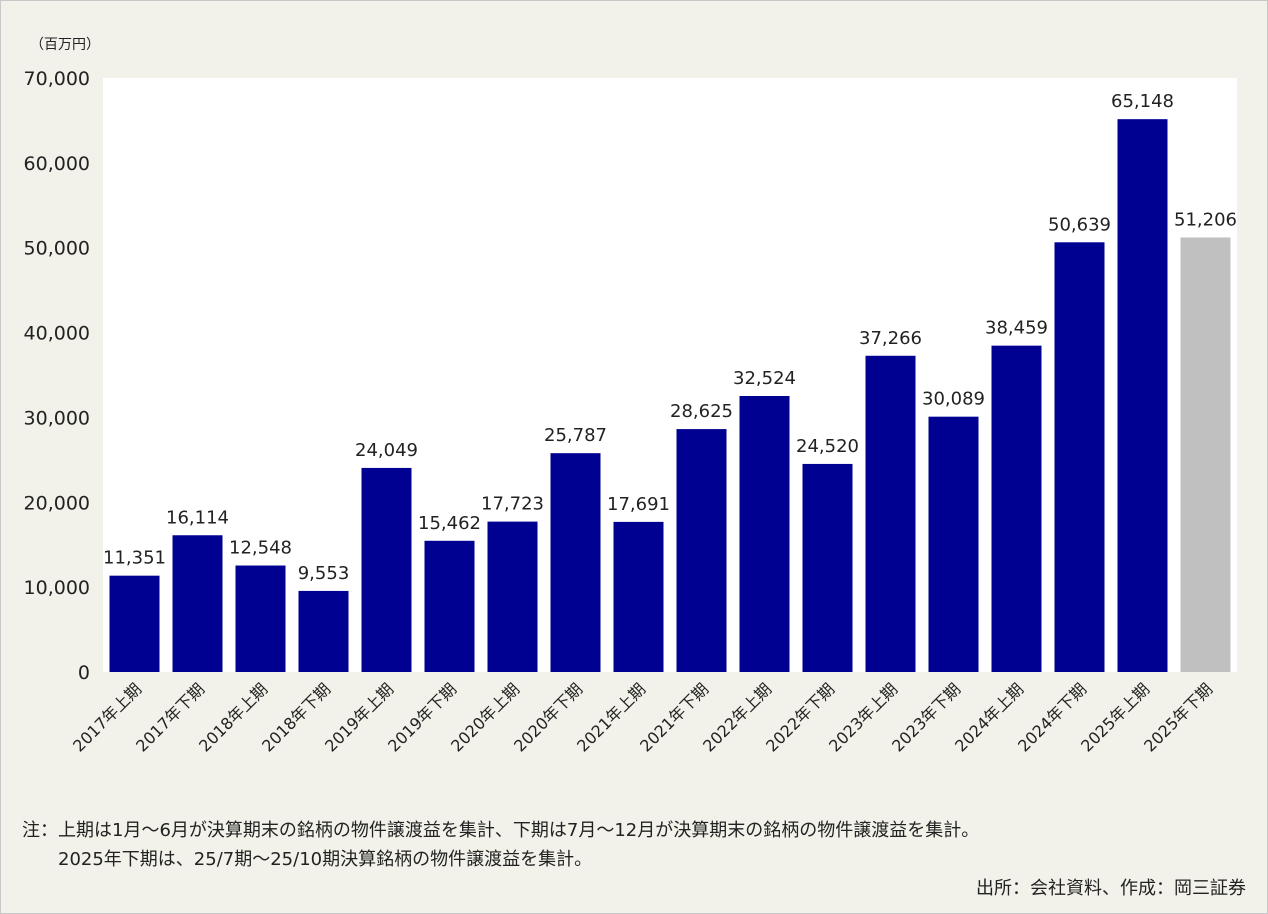  Describe the element at coordinates (575, 435) in the screenshot. I see `data-label: 25,787` at that location.